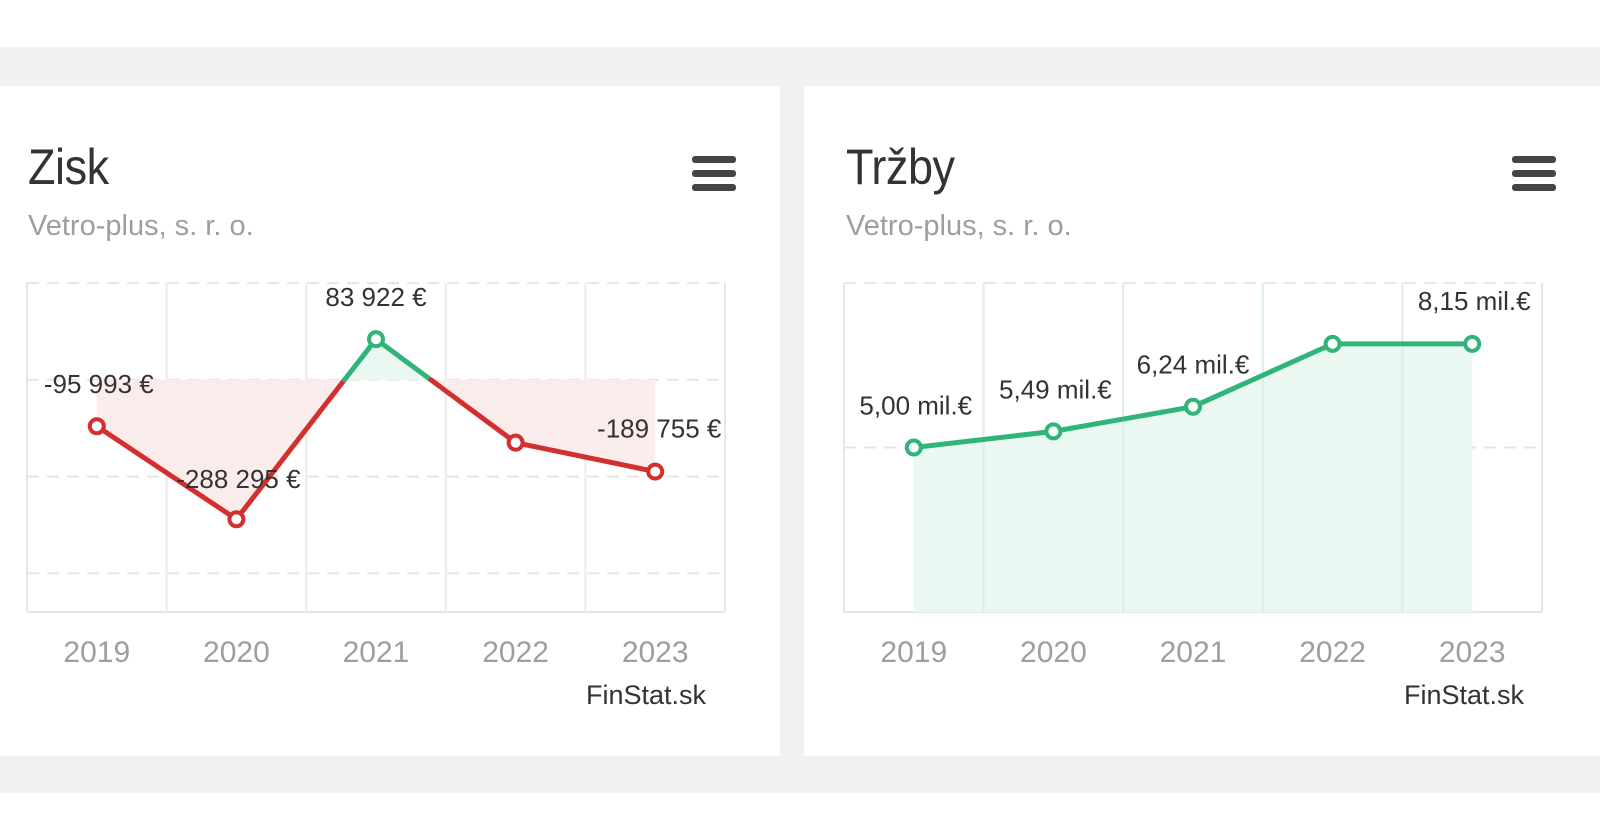 This screenshot has height=840, width=1600. I want to click on data-label: 8,15 mil.€, so click(1474, 301).